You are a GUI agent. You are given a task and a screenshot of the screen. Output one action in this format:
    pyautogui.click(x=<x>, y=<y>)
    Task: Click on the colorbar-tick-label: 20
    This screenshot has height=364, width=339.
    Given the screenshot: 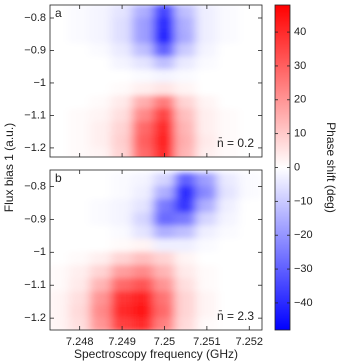 What is the action you would take?
    pyautogui.click(x=300, y=100)
    